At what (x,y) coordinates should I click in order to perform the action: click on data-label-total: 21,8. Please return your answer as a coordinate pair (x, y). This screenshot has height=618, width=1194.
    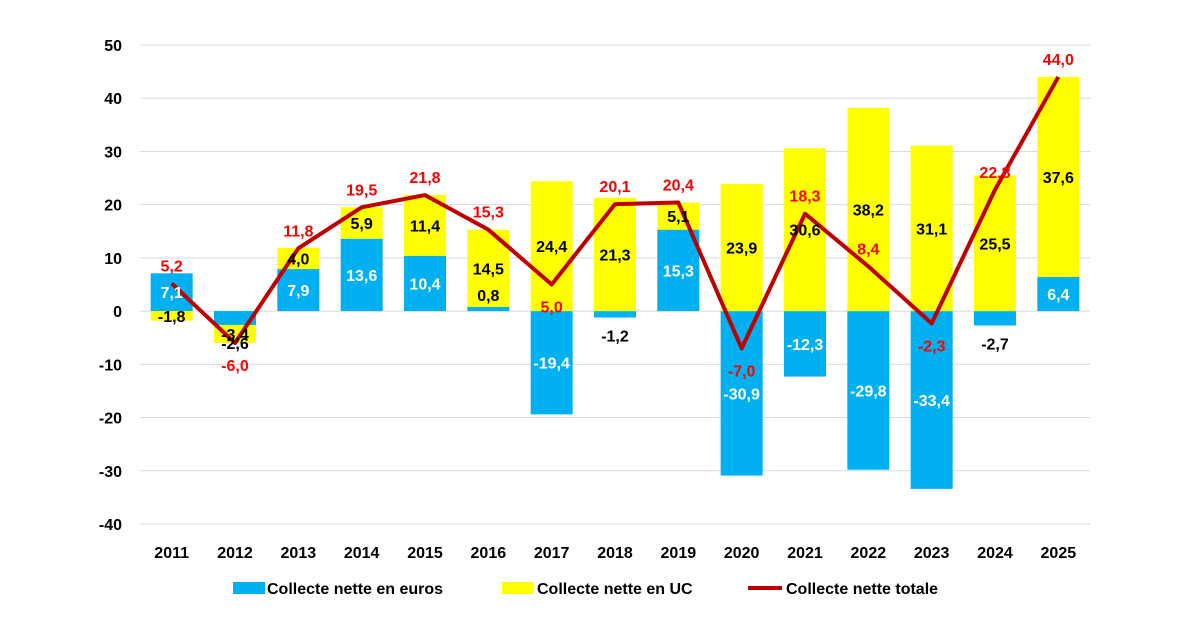
    Looking at the image, I should click on (424, 178).